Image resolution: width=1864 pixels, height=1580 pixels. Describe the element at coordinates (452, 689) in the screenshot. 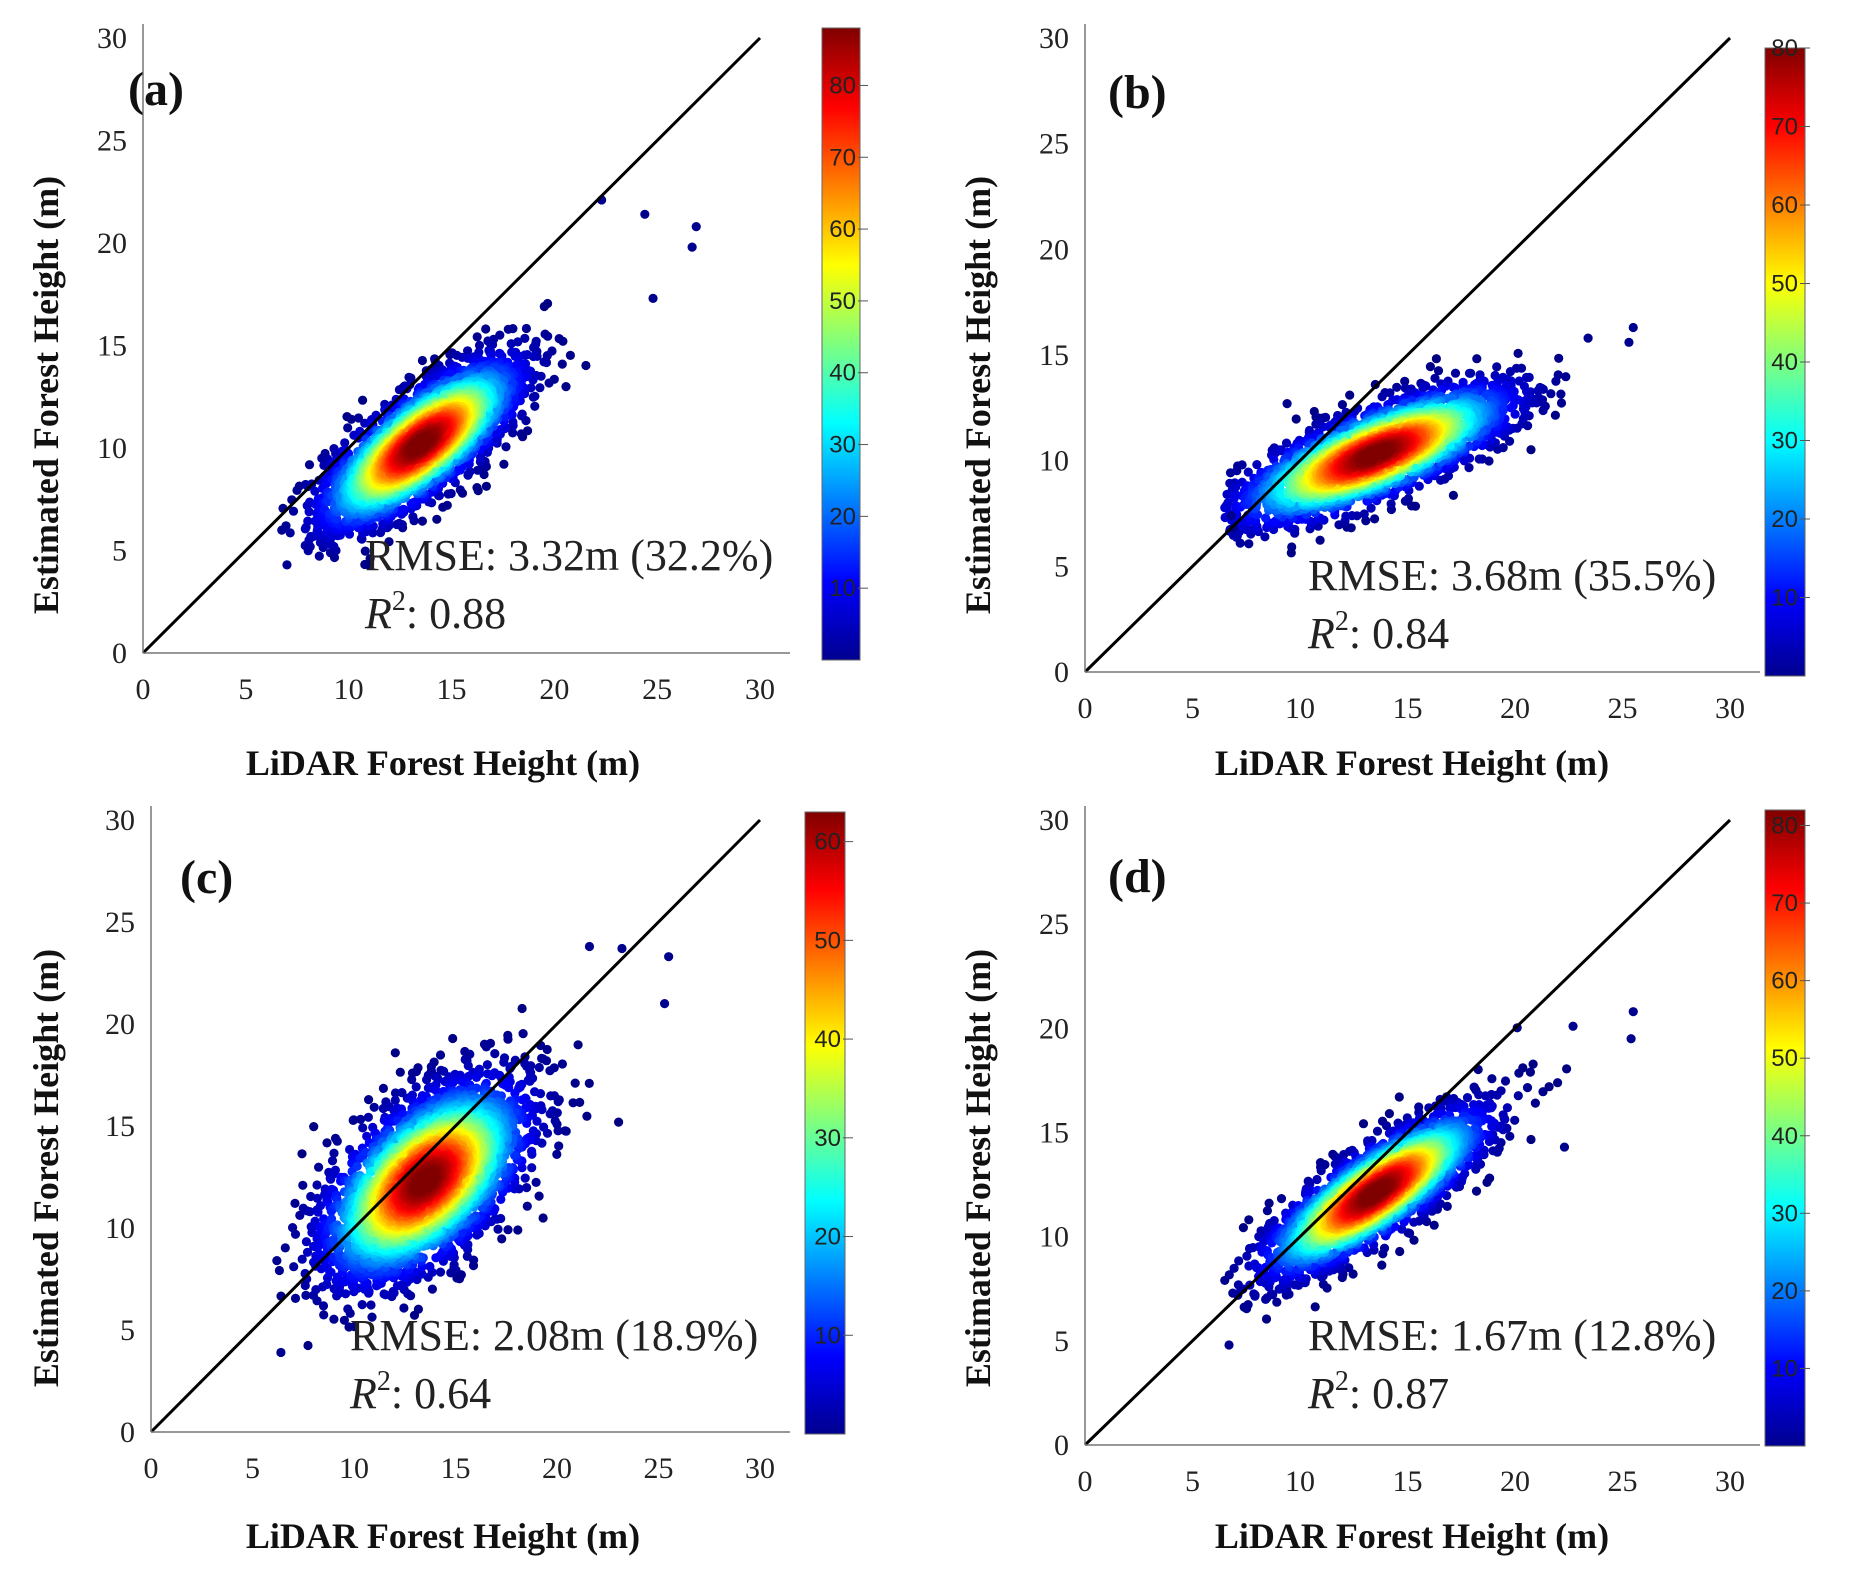

I see `x-tick-label: 15` at that location.